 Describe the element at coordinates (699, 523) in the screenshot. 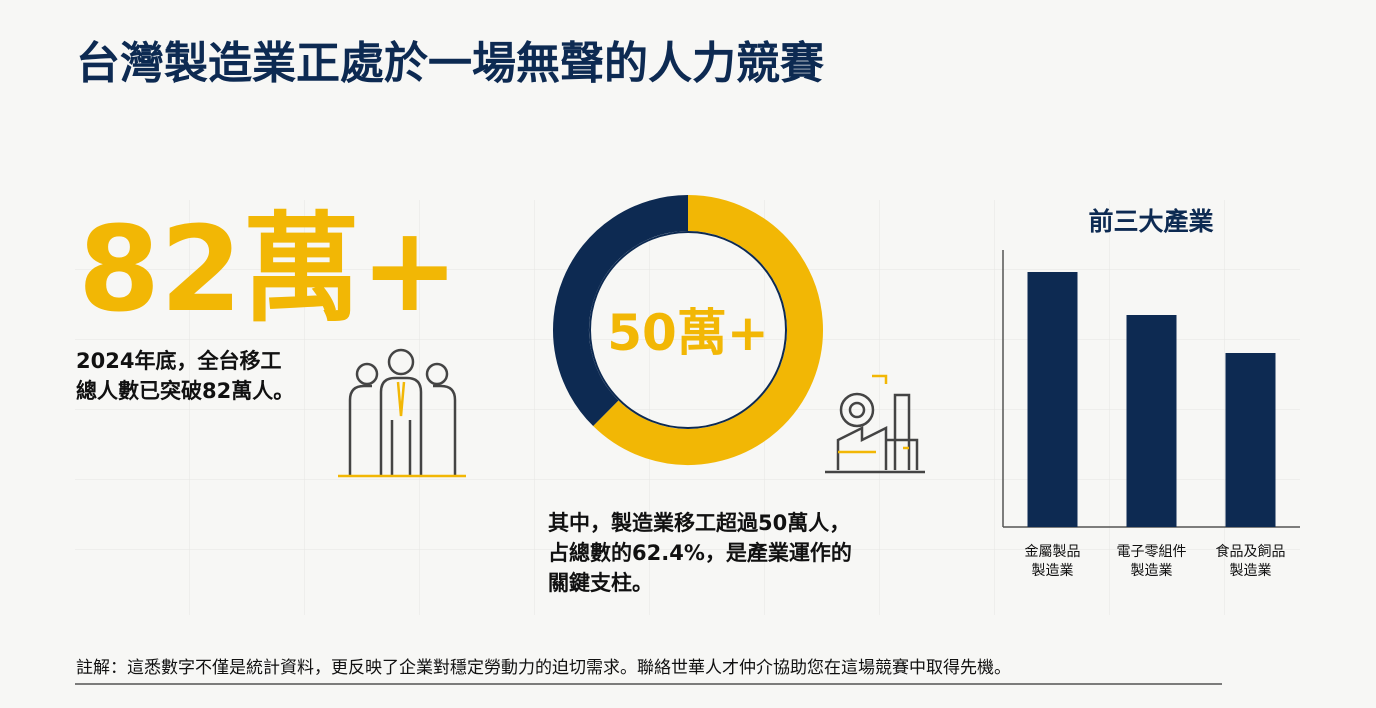

I see `caption: 其中，製造業移工超過50萬人，` at that location.